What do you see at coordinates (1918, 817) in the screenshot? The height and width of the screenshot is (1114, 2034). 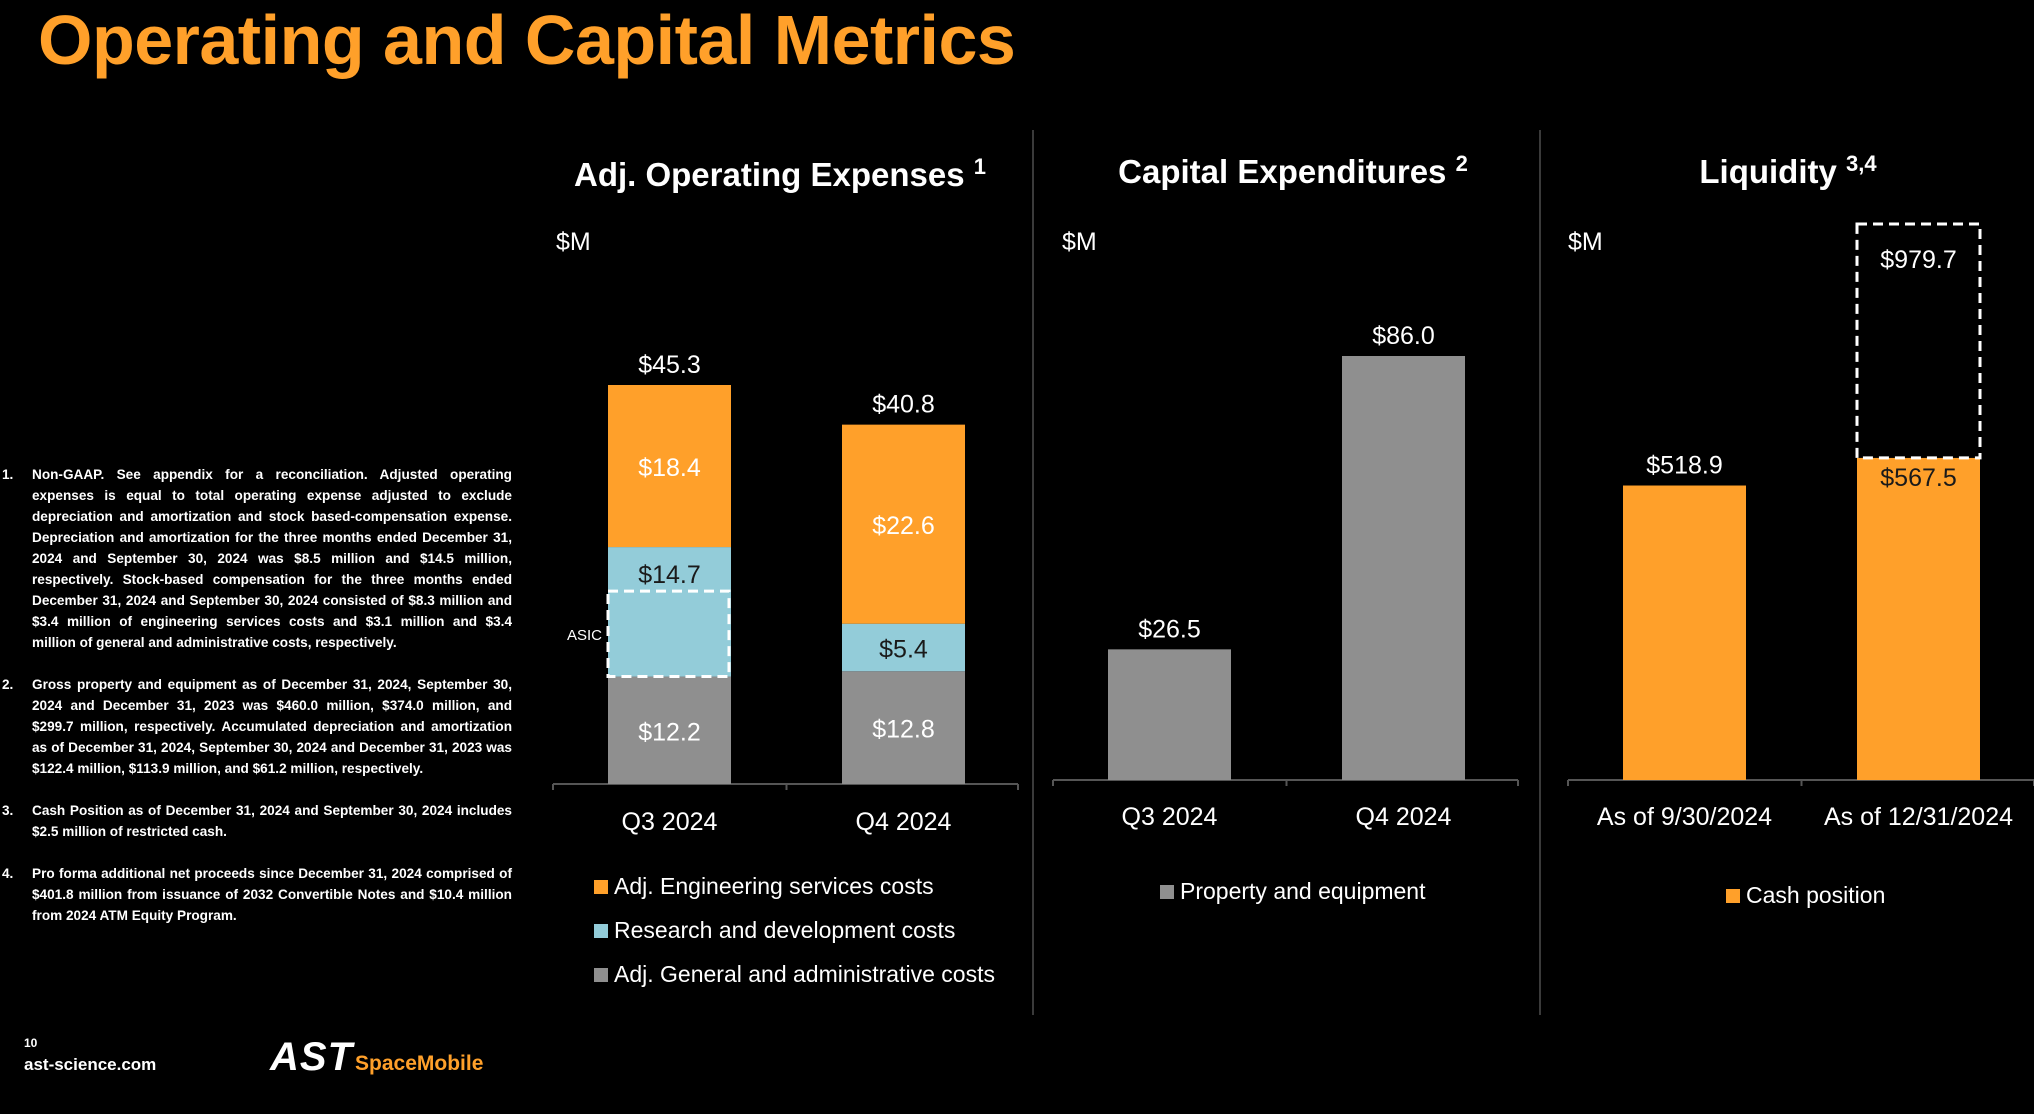 I see `x-tick-label: As of 12/31/2024` at bounding box center [1918, 817].